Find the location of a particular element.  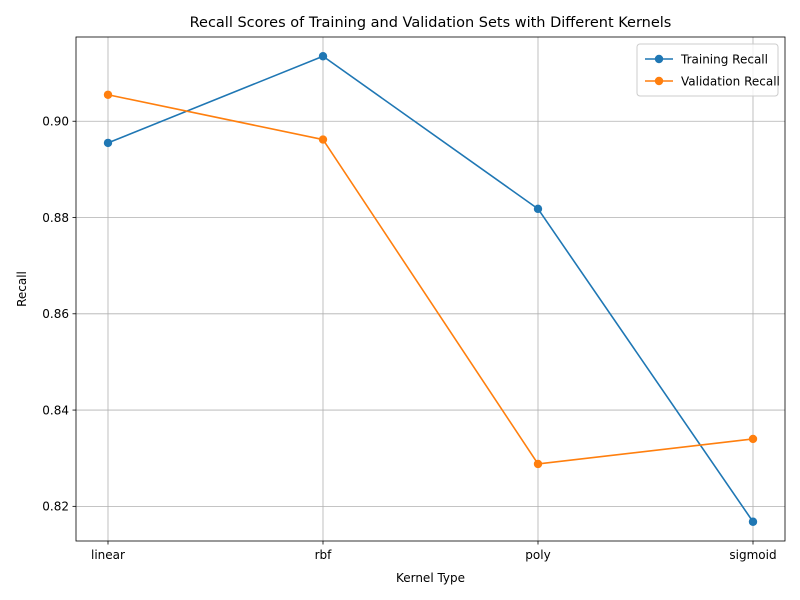

y-tick-label: 0.90 is located at coordinates (55, 122).